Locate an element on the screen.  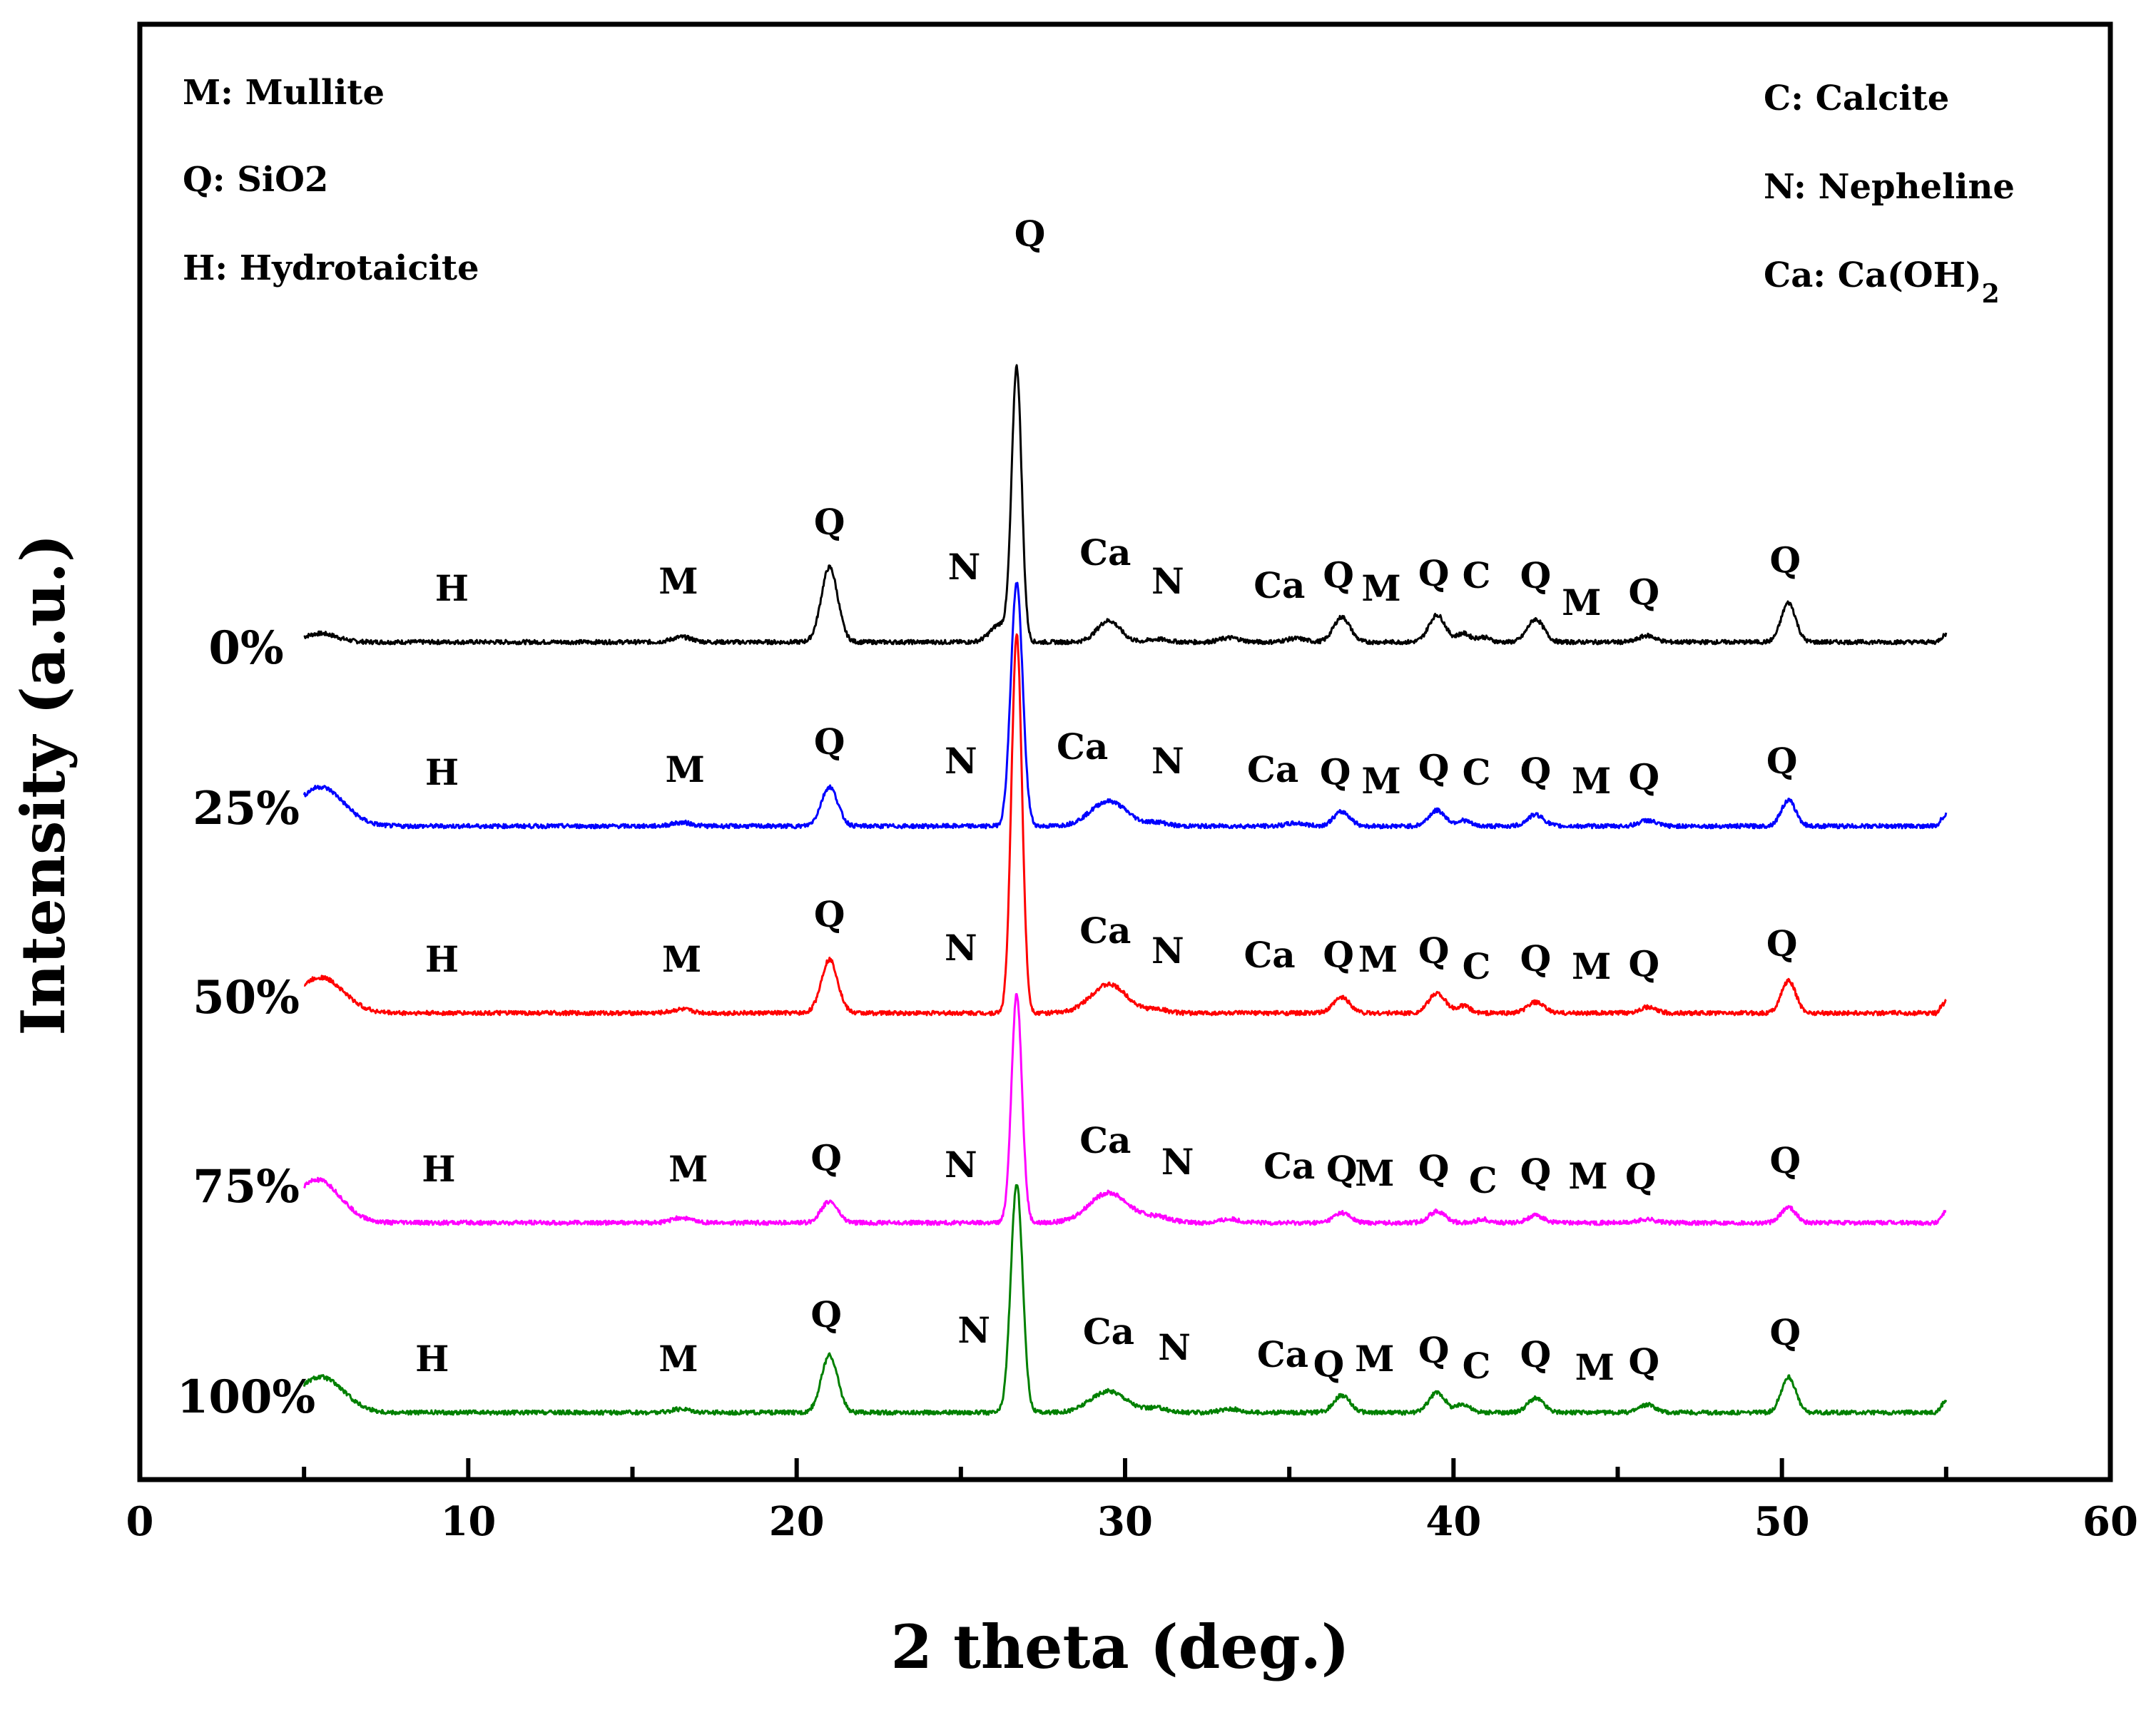
series-line-25pct is located at coordinates (1125, 705).